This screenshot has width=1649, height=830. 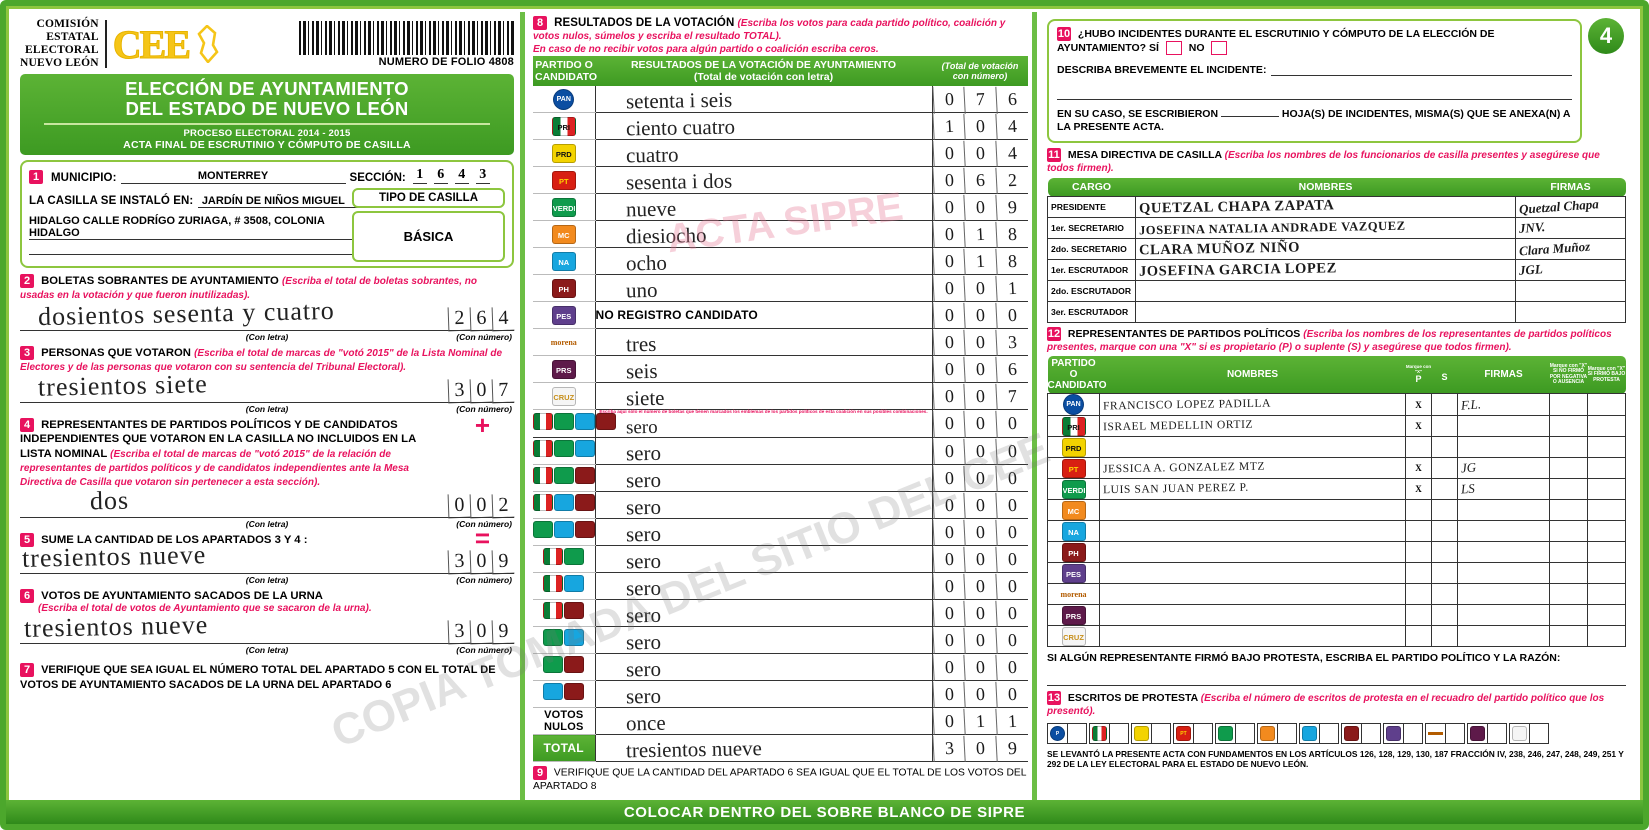 I want to click on nombre-value: ISRAEL MEDELLIN ORTIZ, so click(x=1178, y=426).